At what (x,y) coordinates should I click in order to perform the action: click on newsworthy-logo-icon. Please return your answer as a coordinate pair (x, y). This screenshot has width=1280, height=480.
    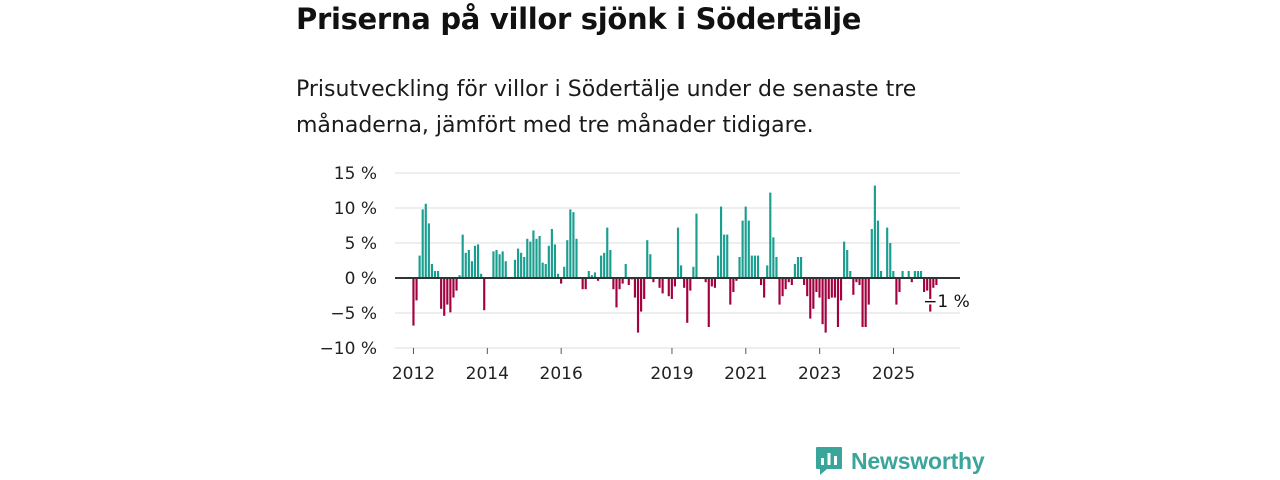
    Looking at the image, I should click on (829, 461).